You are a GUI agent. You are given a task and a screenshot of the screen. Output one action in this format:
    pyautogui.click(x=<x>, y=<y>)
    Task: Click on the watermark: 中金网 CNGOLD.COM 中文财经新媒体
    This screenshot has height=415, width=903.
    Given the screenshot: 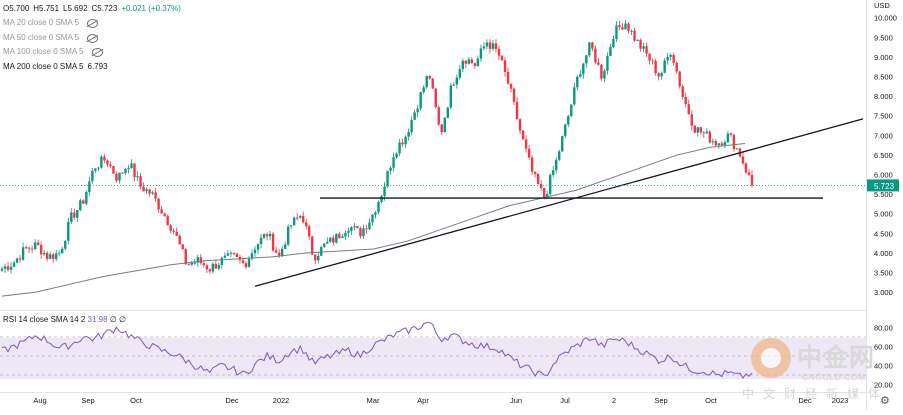 What is the action you would take?
    pyautogui.click(x=818, y=372)
    